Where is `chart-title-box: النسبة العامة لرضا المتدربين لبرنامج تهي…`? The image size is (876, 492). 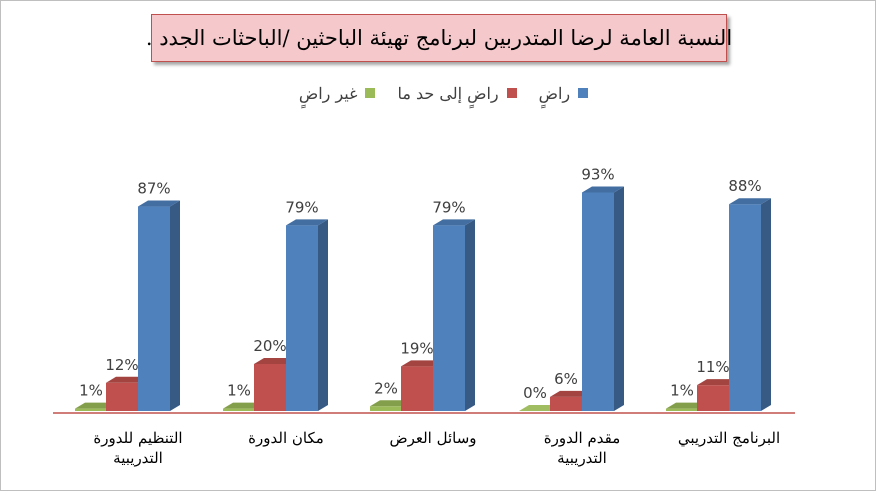 chart-title-box: النسبة العامة لرضا المتدربين لبرنامج تهي… is located at coordinates (439, 38).